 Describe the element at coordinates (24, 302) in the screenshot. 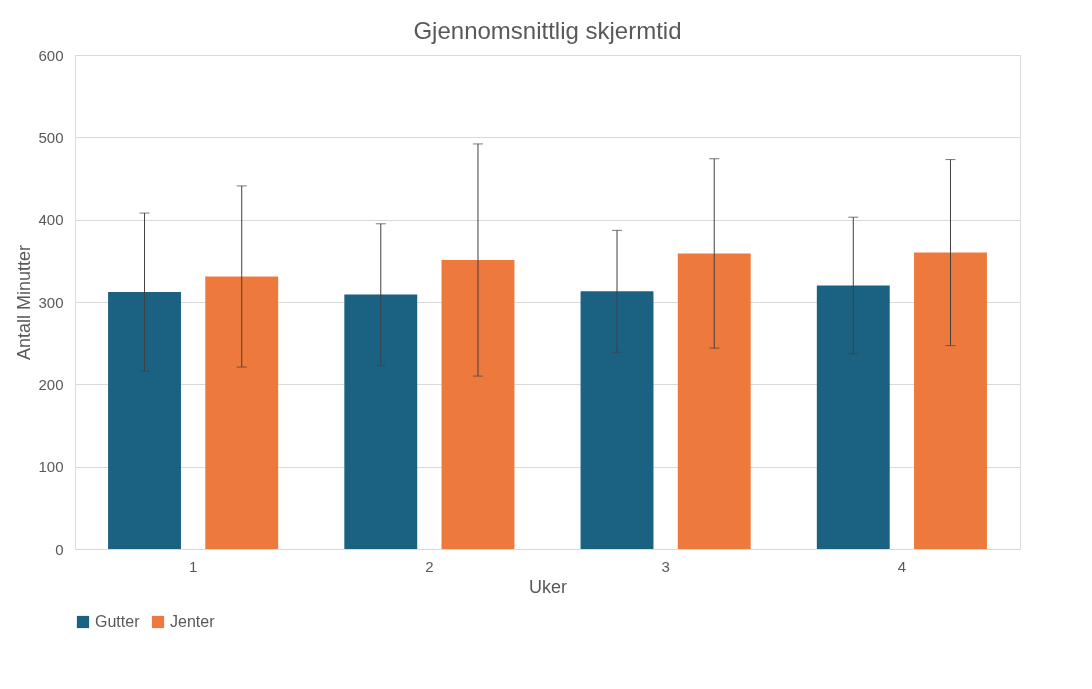

I see `y-axis-title: Antall Minutter` at that location.